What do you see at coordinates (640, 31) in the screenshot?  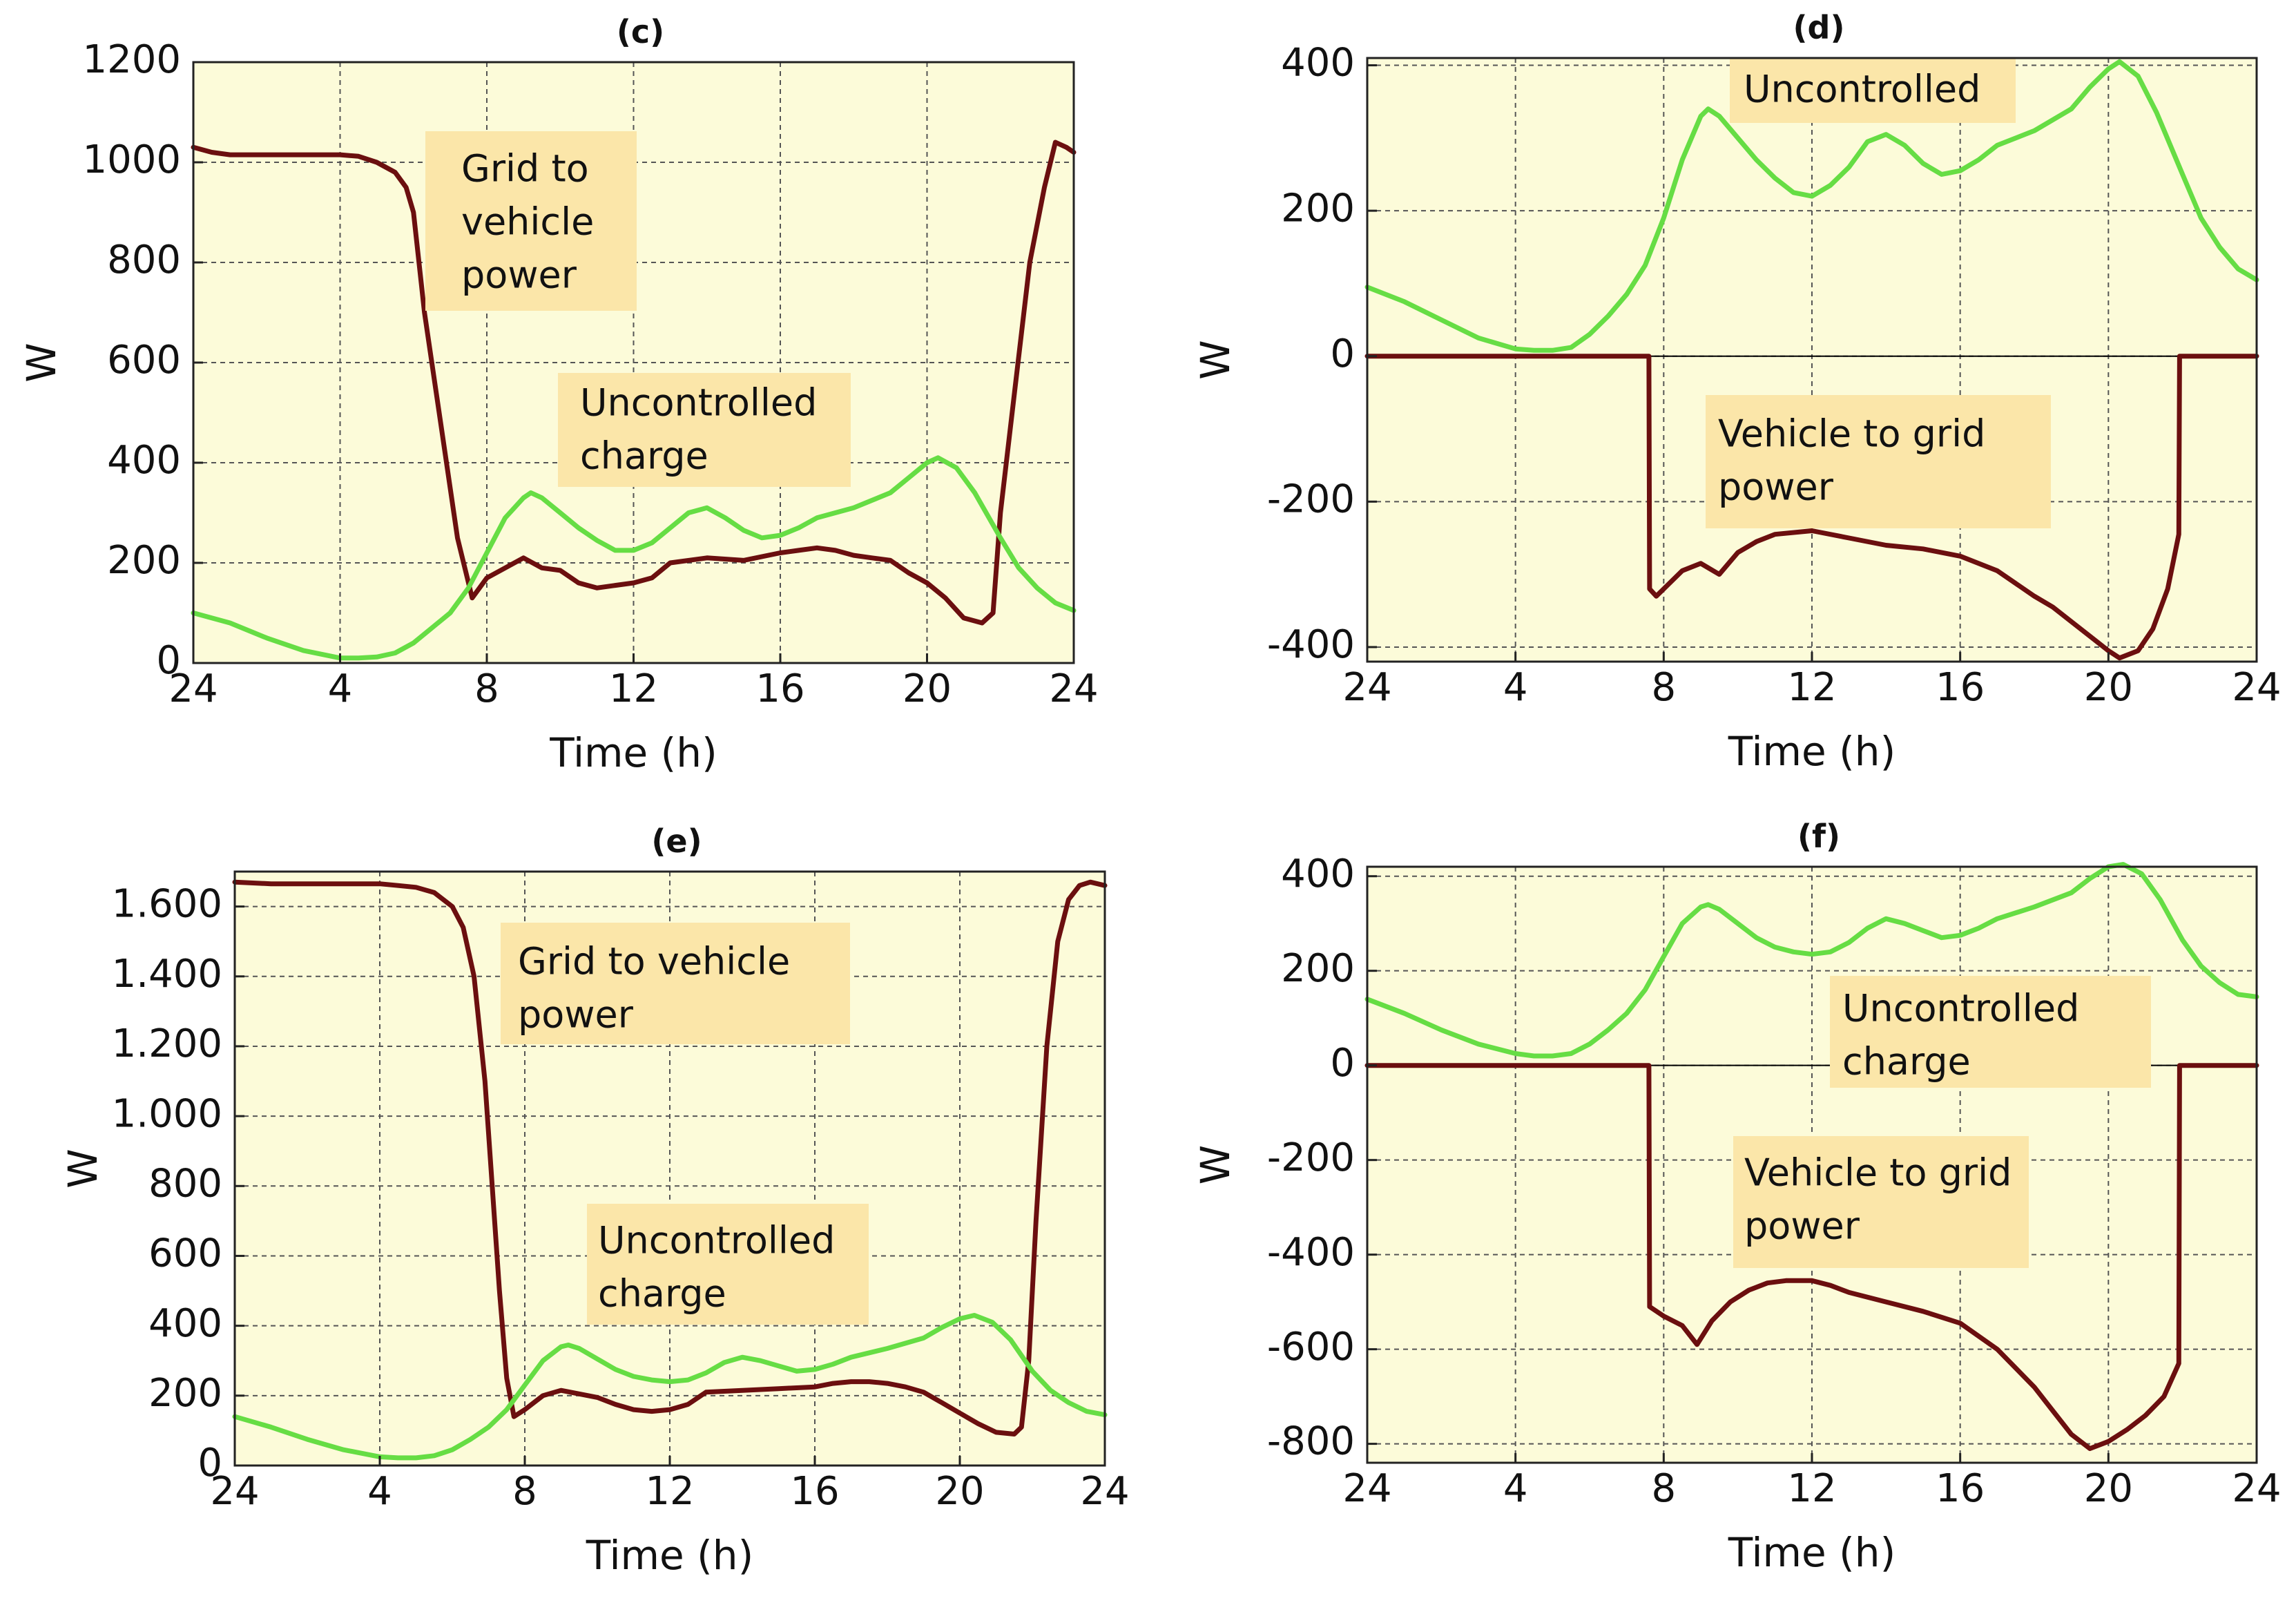 I see `chart-title: (c)` at bounding box center [640, 31].